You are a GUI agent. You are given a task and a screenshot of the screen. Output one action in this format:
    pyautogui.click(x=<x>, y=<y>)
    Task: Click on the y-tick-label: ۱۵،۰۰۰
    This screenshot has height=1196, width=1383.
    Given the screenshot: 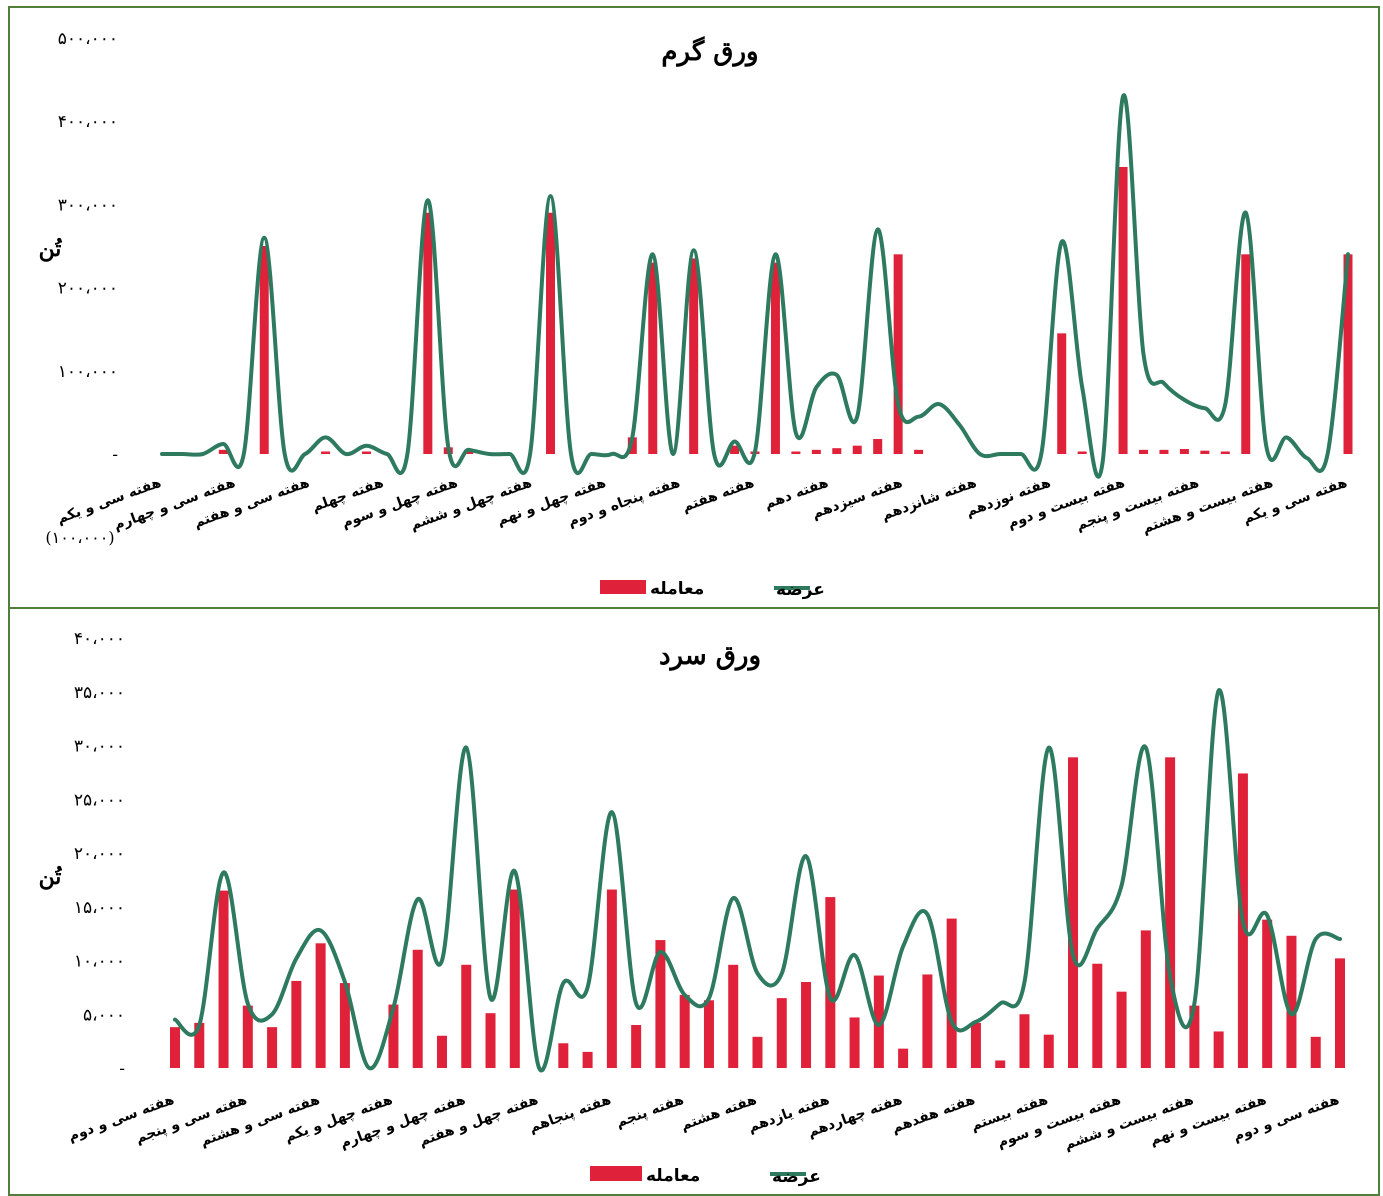 What is the action you would take?
    pyautogui.click(x=99, y=908)
    